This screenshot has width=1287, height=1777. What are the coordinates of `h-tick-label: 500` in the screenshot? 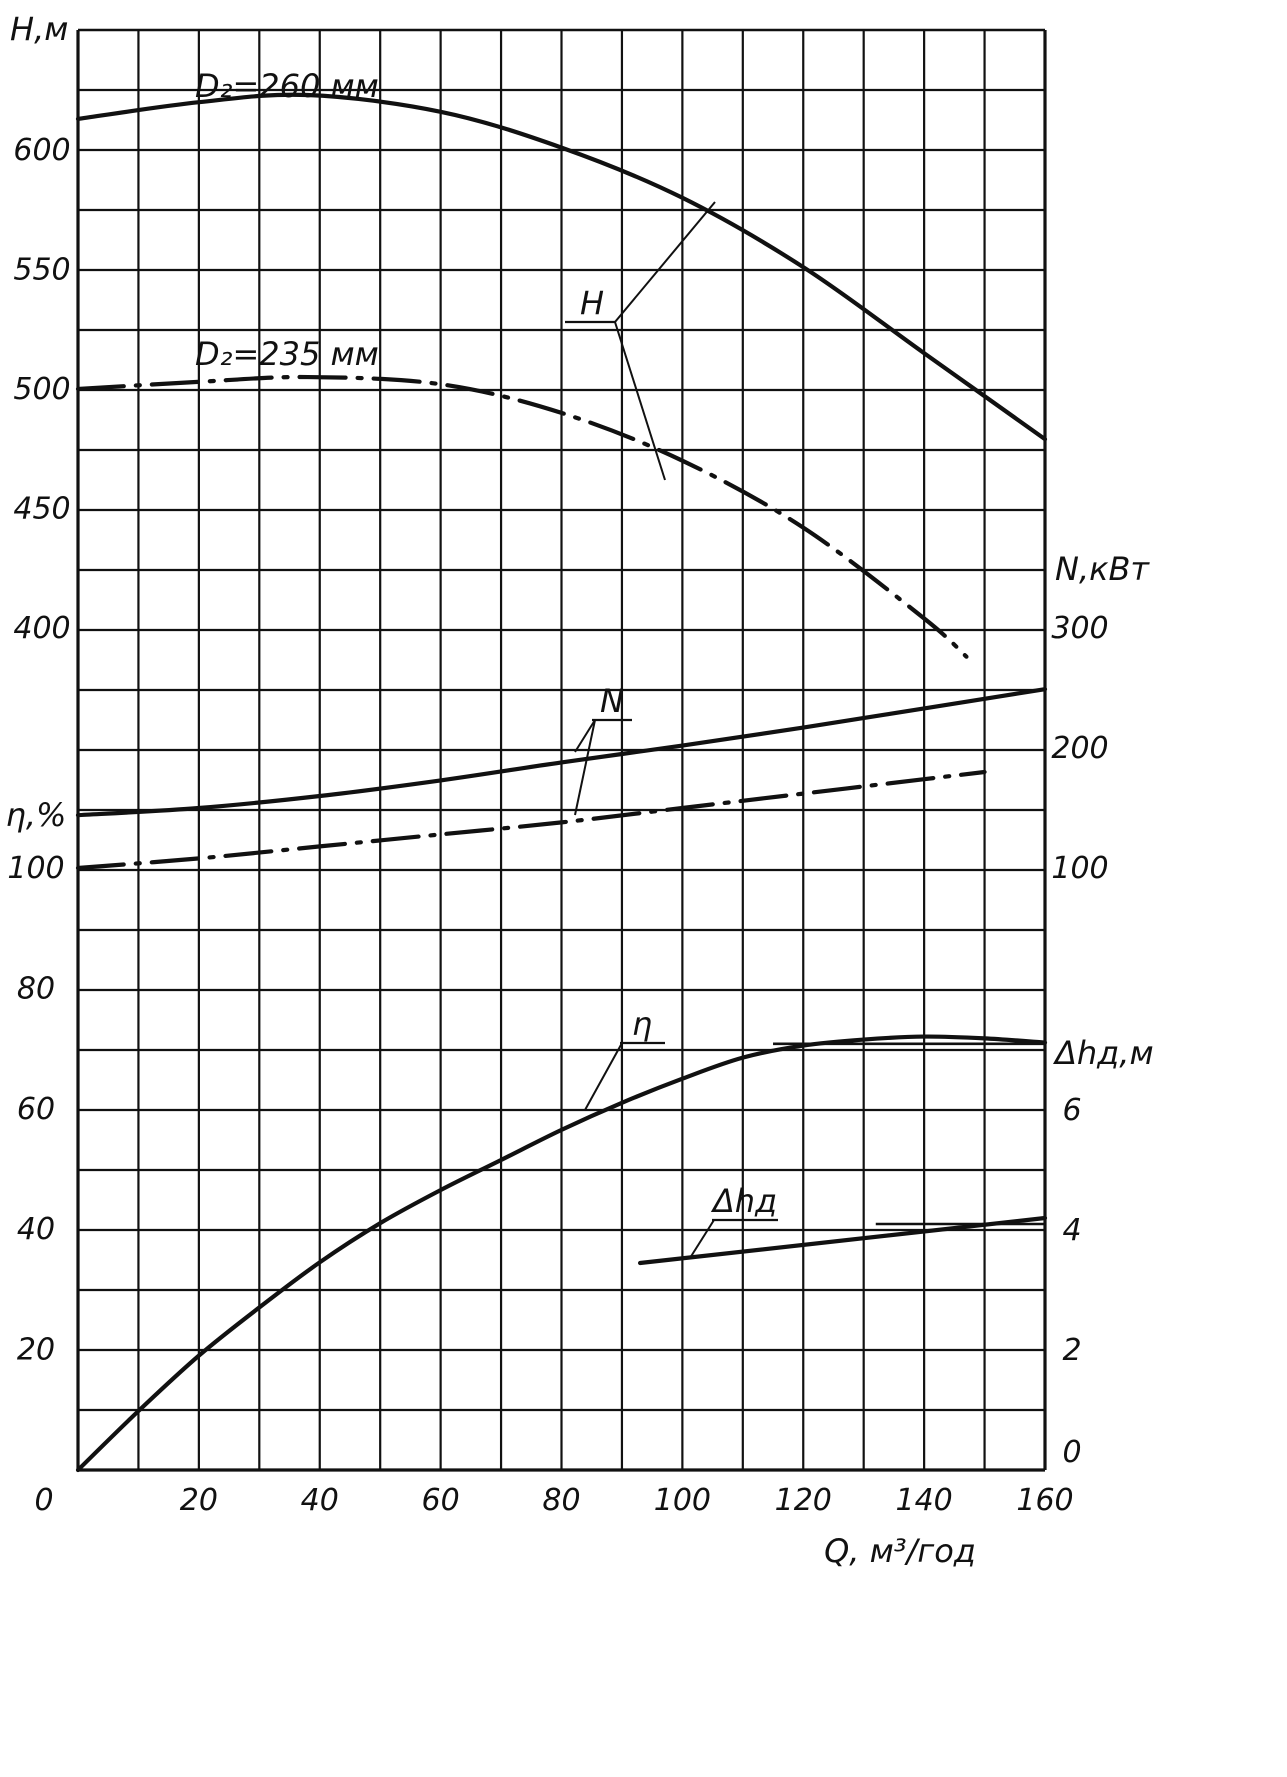 It's located at (41, 389).